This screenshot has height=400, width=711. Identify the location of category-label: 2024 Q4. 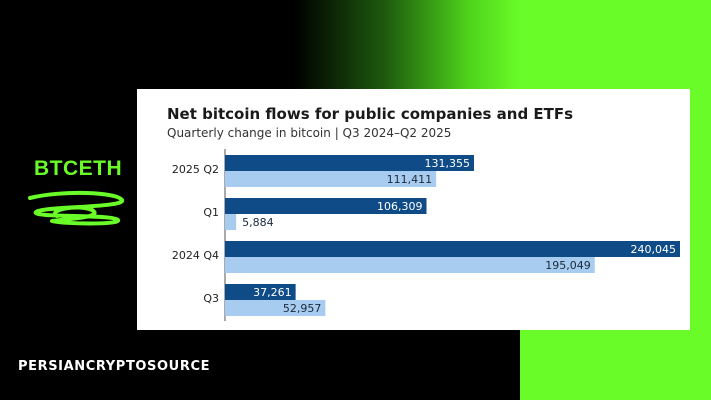
(195, 255).